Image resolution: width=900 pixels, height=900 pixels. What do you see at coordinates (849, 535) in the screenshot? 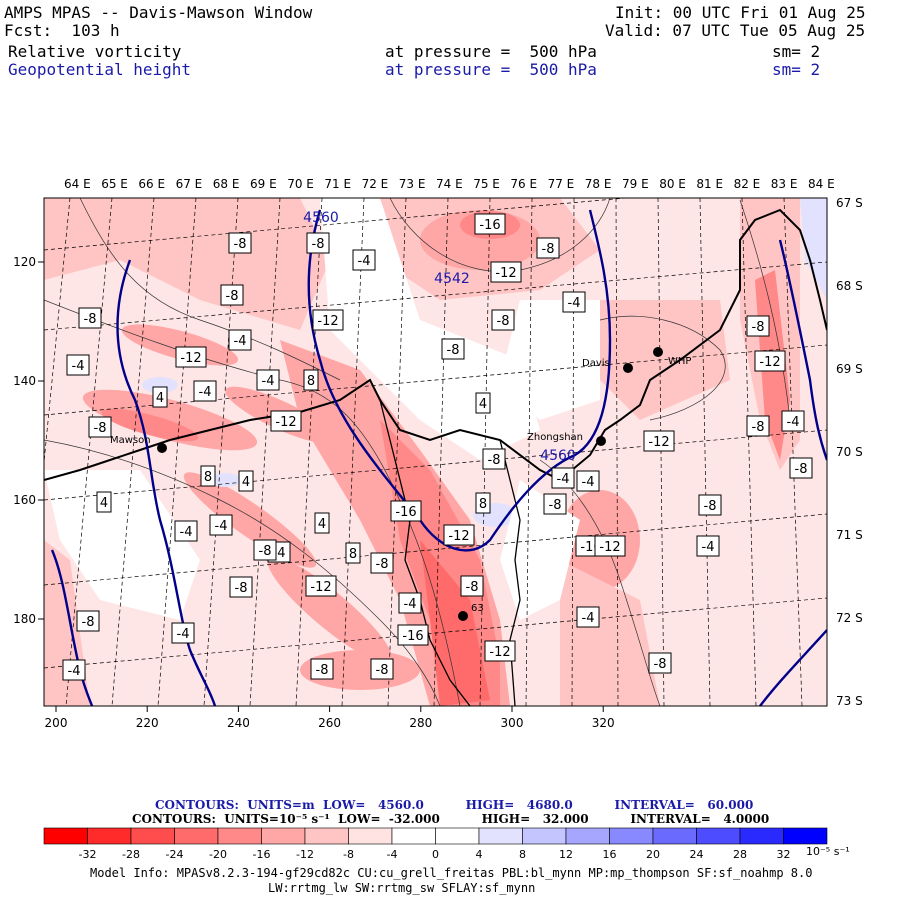
I see `lat-label: 71 S` at bounding box center [849, 535].